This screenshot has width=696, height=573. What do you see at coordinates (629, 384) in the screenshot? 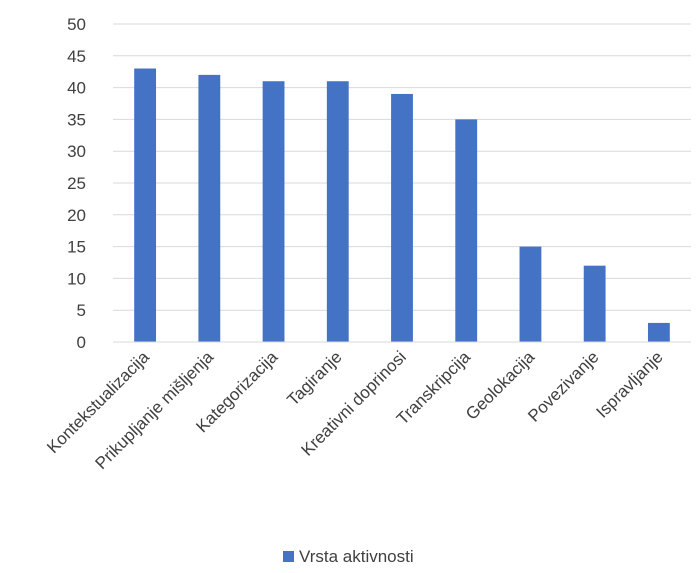
I see `x-tick-label: Ispravljanje` at bounding box center [629, 384].